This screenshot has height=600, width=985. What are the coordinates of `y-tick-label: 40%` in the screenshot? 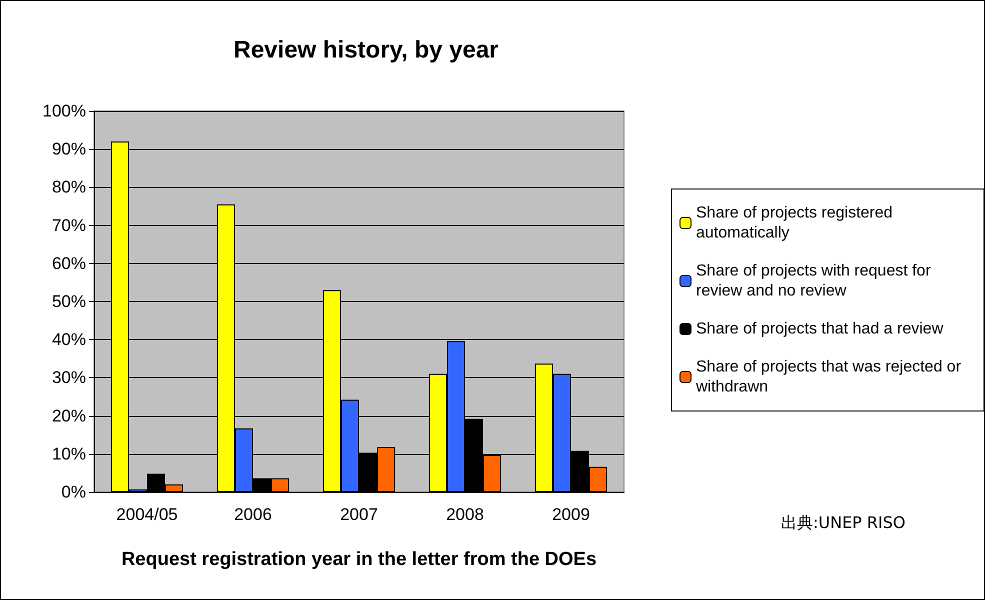 It's located at (69, 340).